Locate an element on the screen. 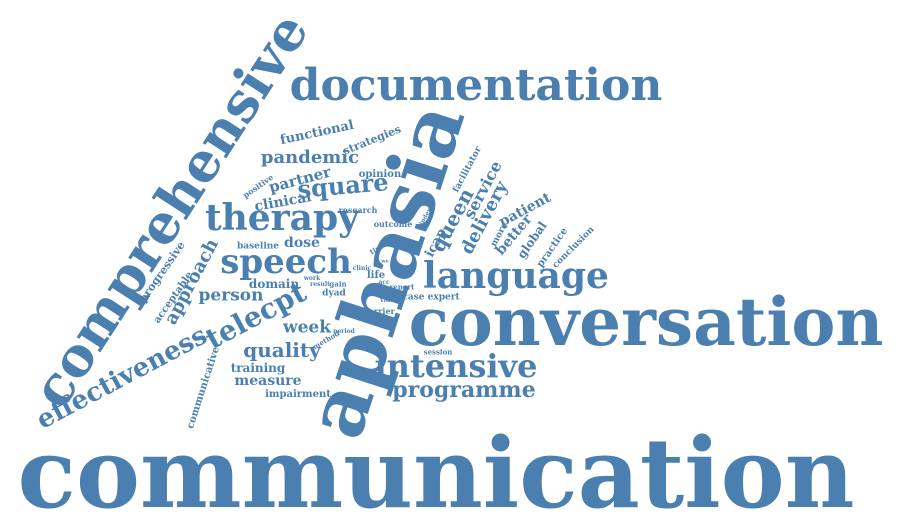 The height and width of the screenshot is (528, 900). word-intensive: intensive is located at coordinates (456, 366).